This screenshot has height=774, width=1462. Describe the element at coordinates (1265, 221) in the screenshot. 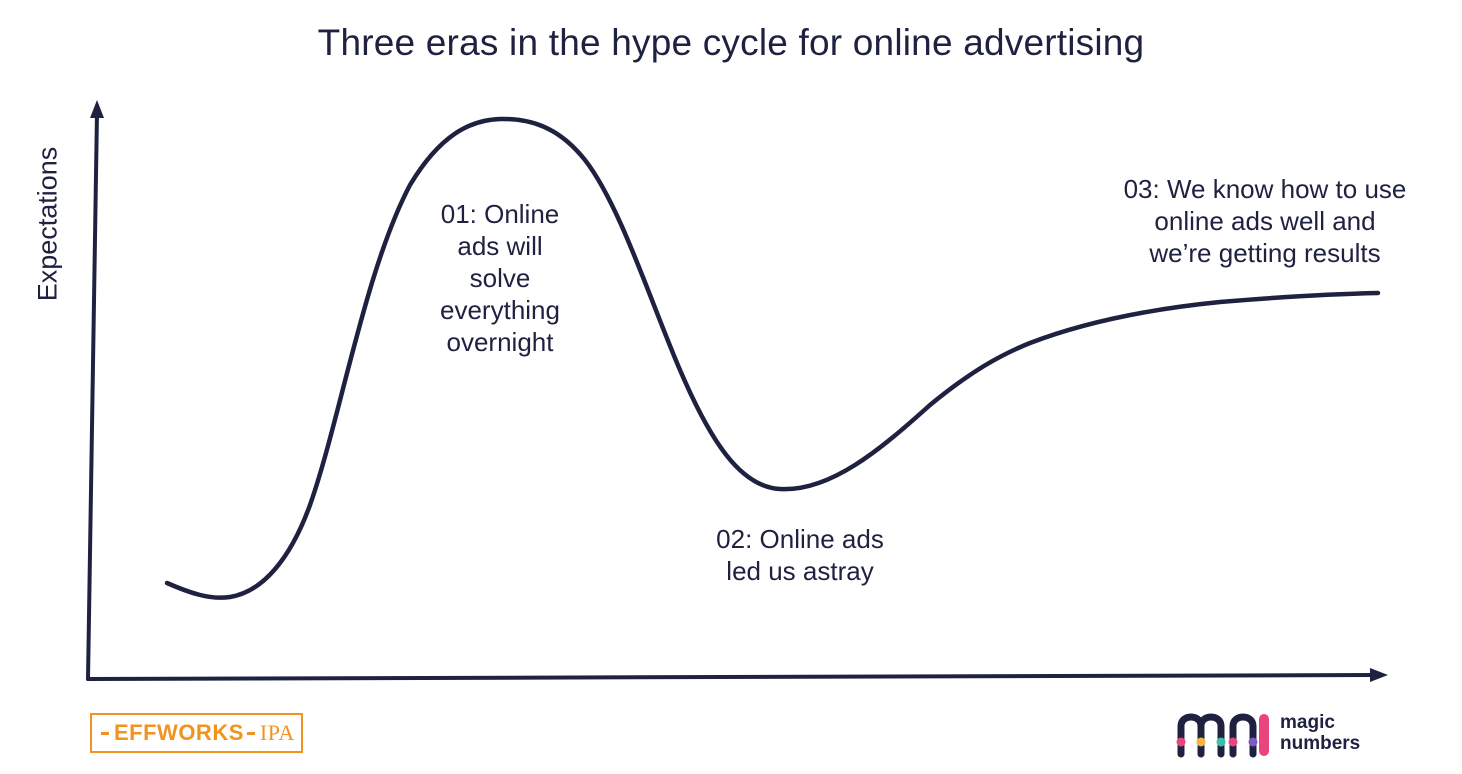

I see `era-3-line: online ads well and` at that location.